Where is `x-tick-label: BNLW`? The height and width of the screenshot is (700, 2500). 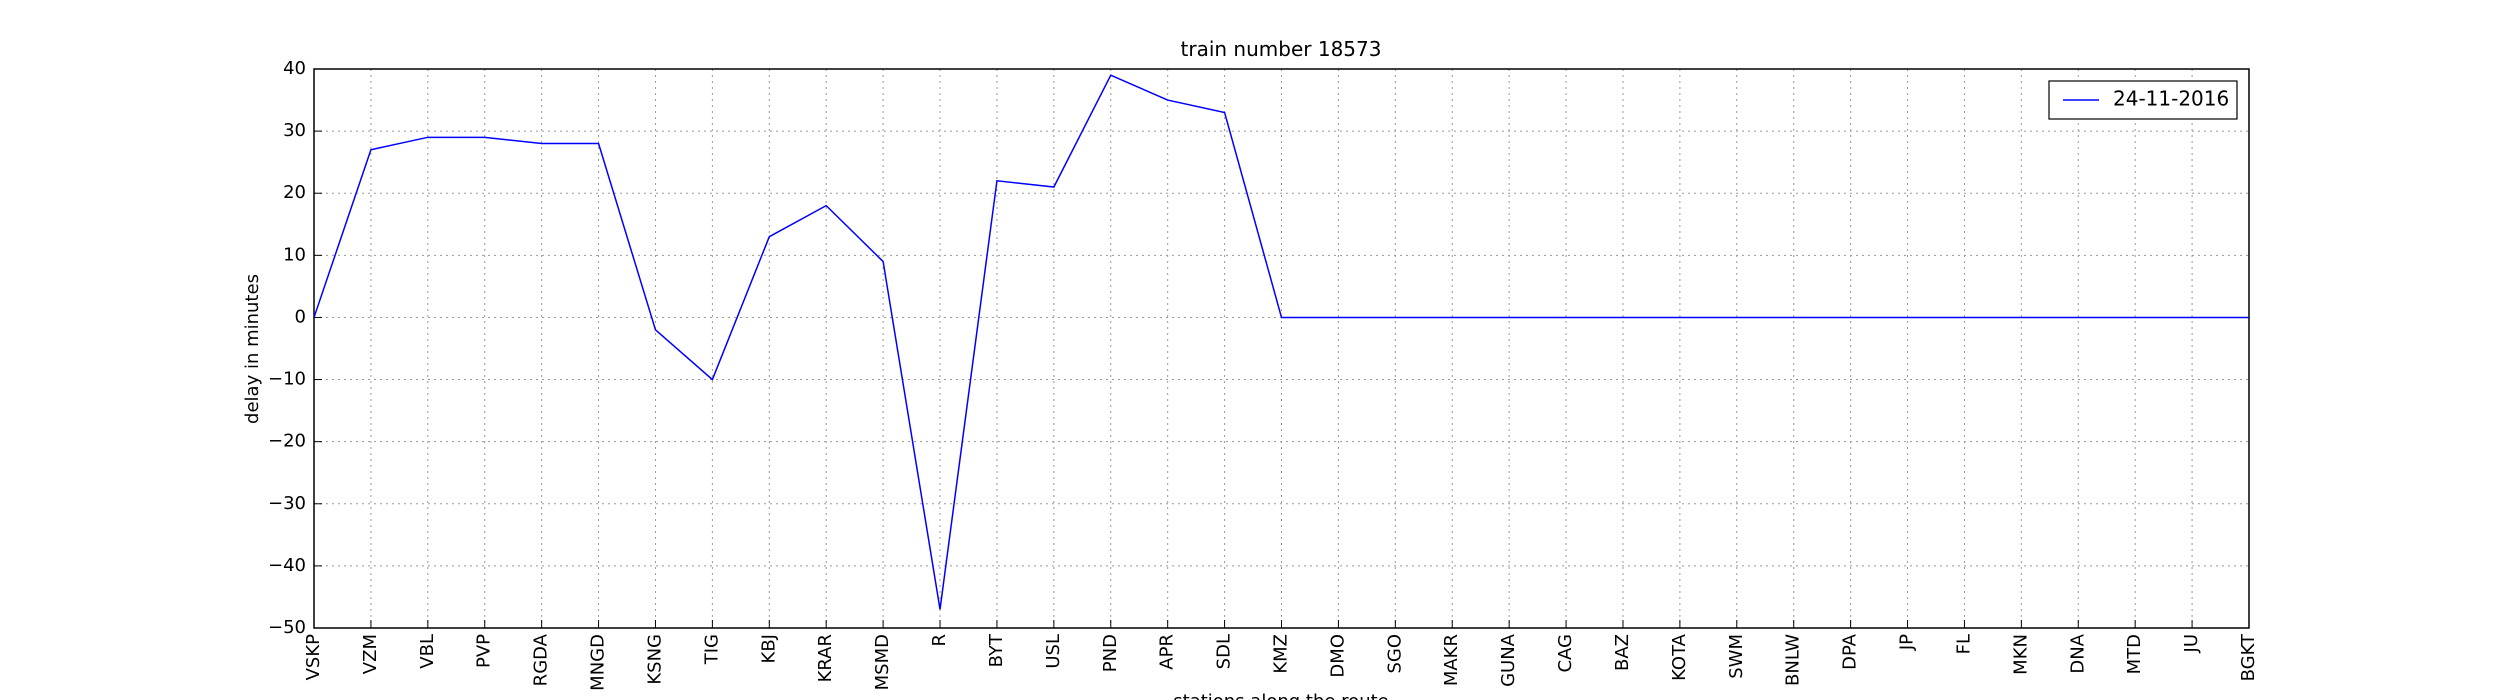
x-tick-label: BNLW is located at coordinates (1793, 660).